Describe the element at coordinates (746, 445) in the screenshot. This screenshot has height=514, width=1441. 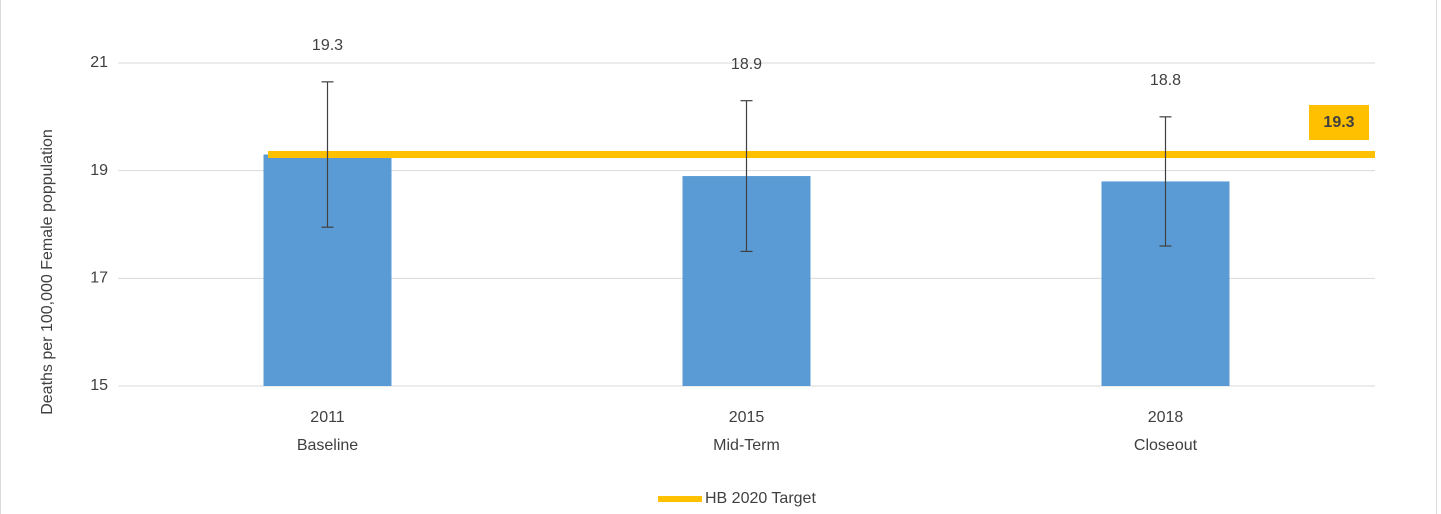
I see `x-tick-sublabel: Mid-Term` at that location.